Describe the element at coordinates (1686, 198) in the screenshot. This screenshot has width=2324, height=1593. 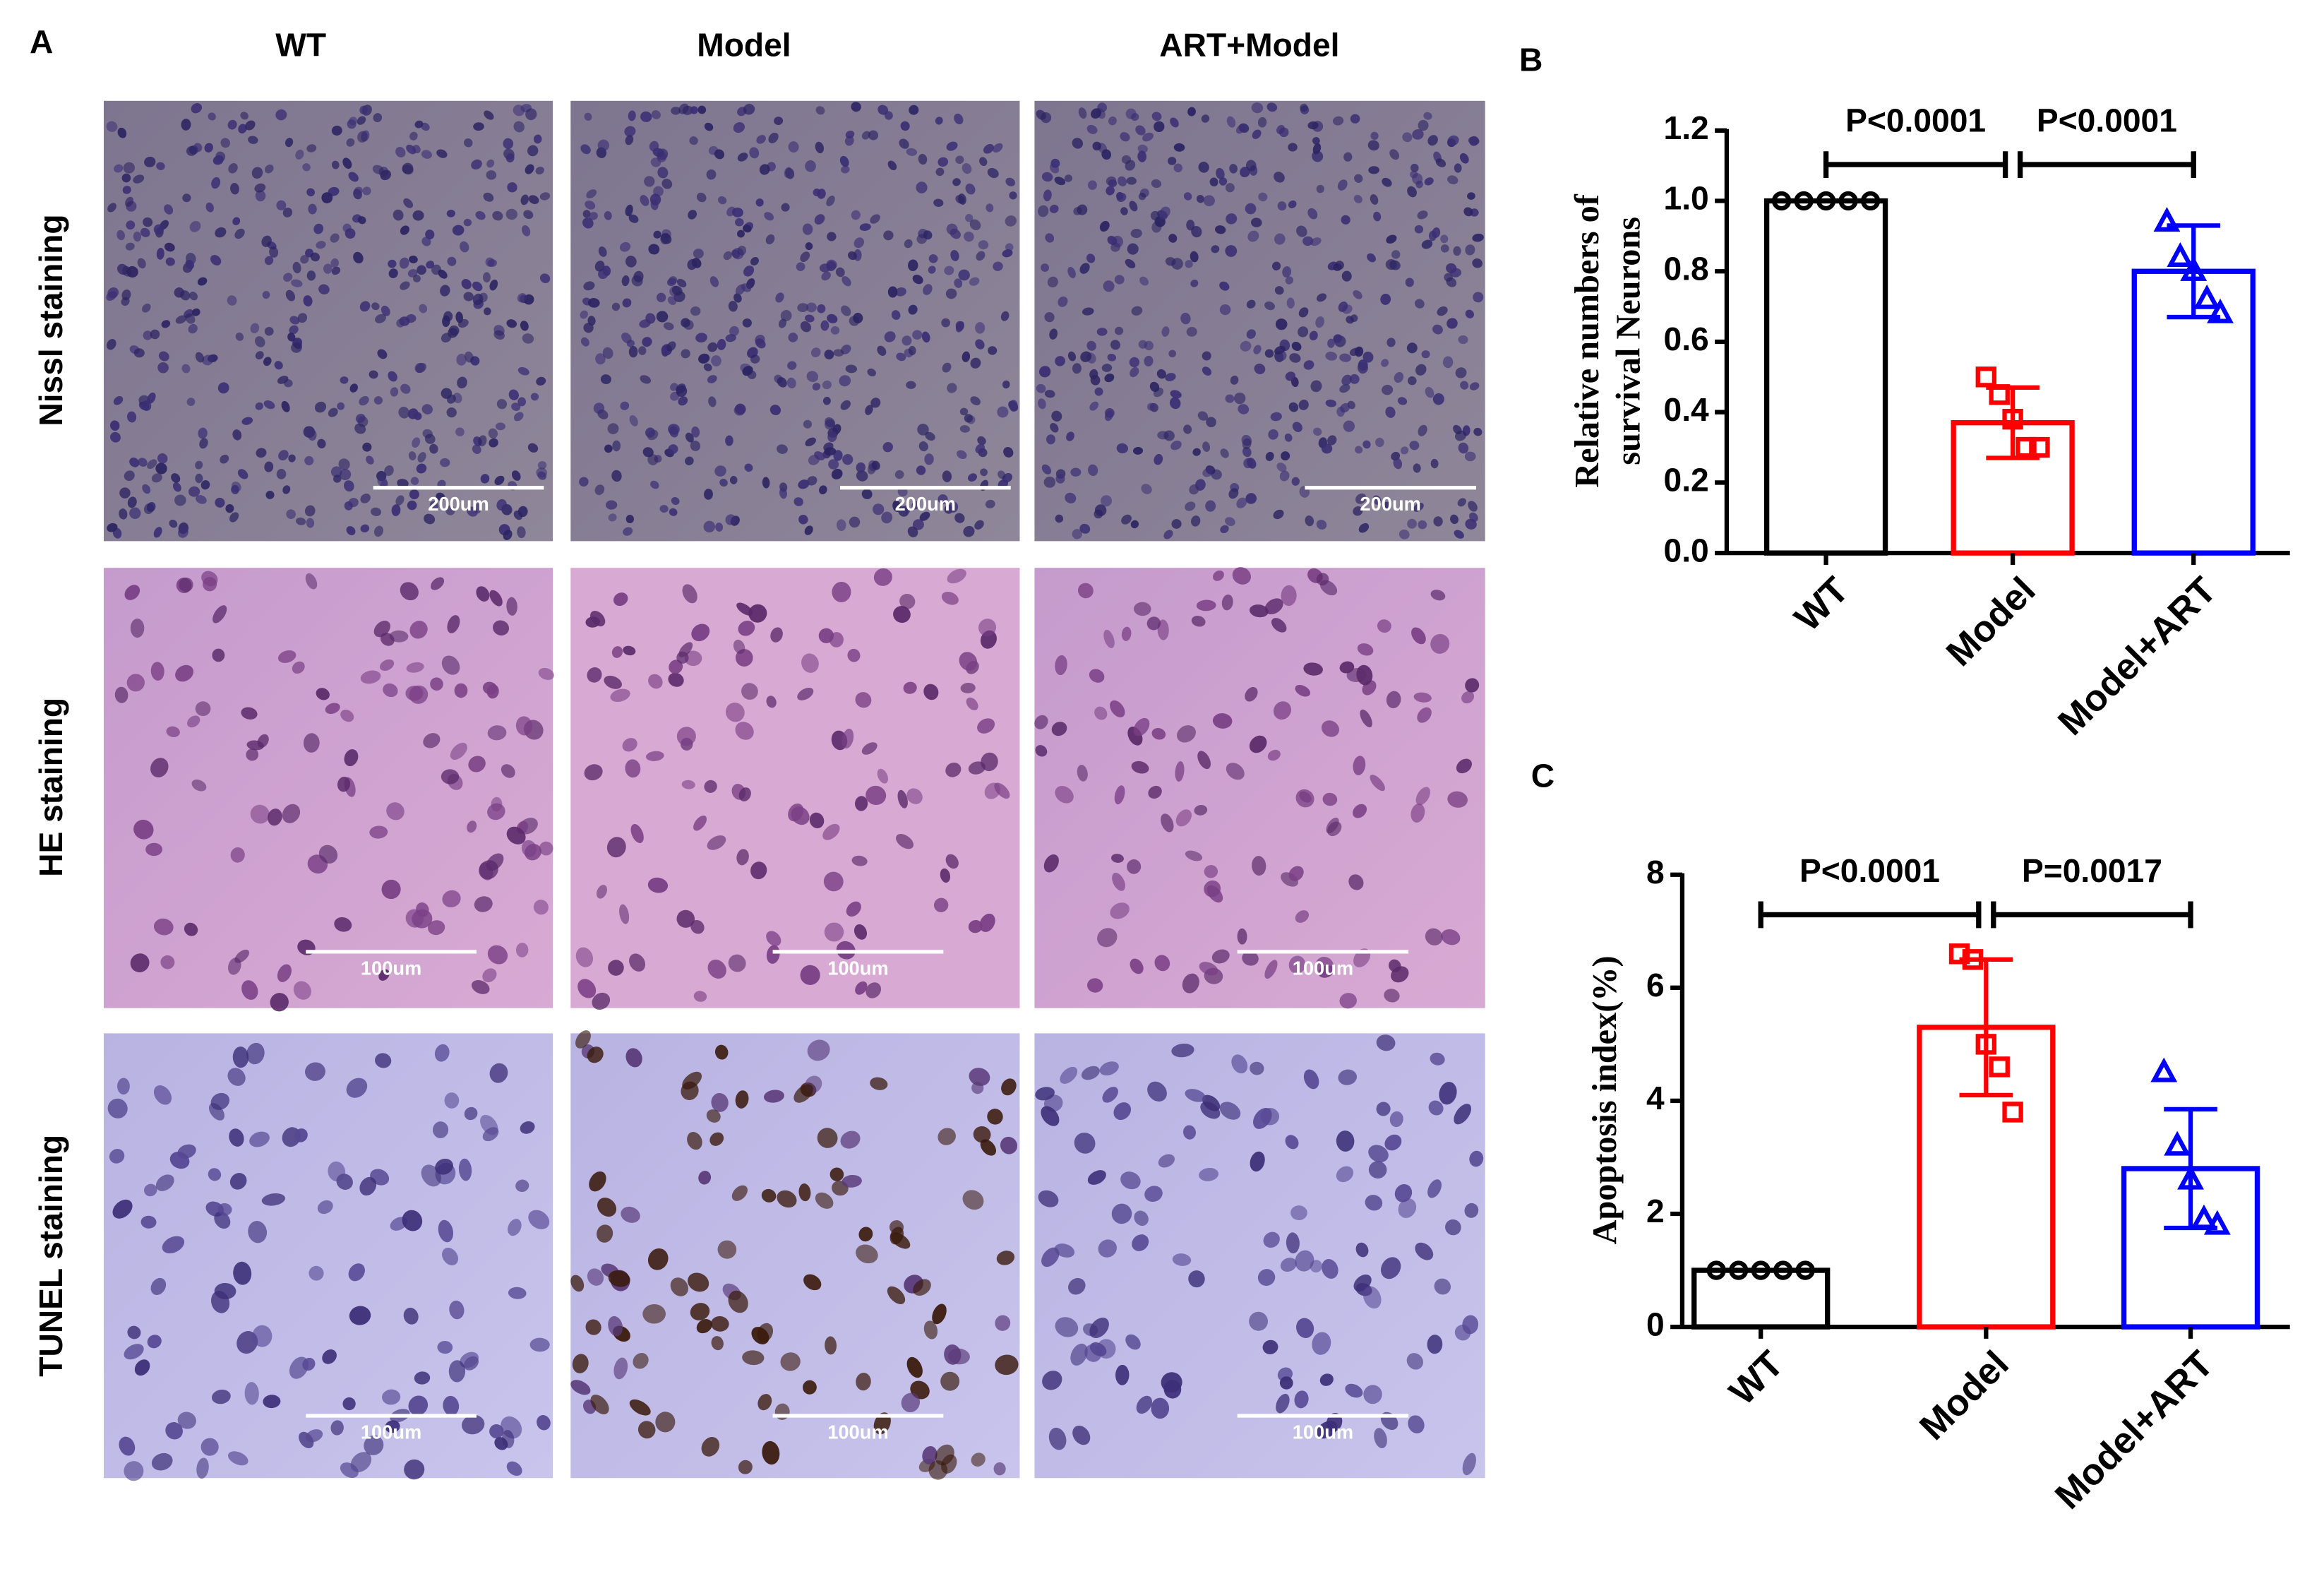
I see `y-tick-label: 1.0` at that location.